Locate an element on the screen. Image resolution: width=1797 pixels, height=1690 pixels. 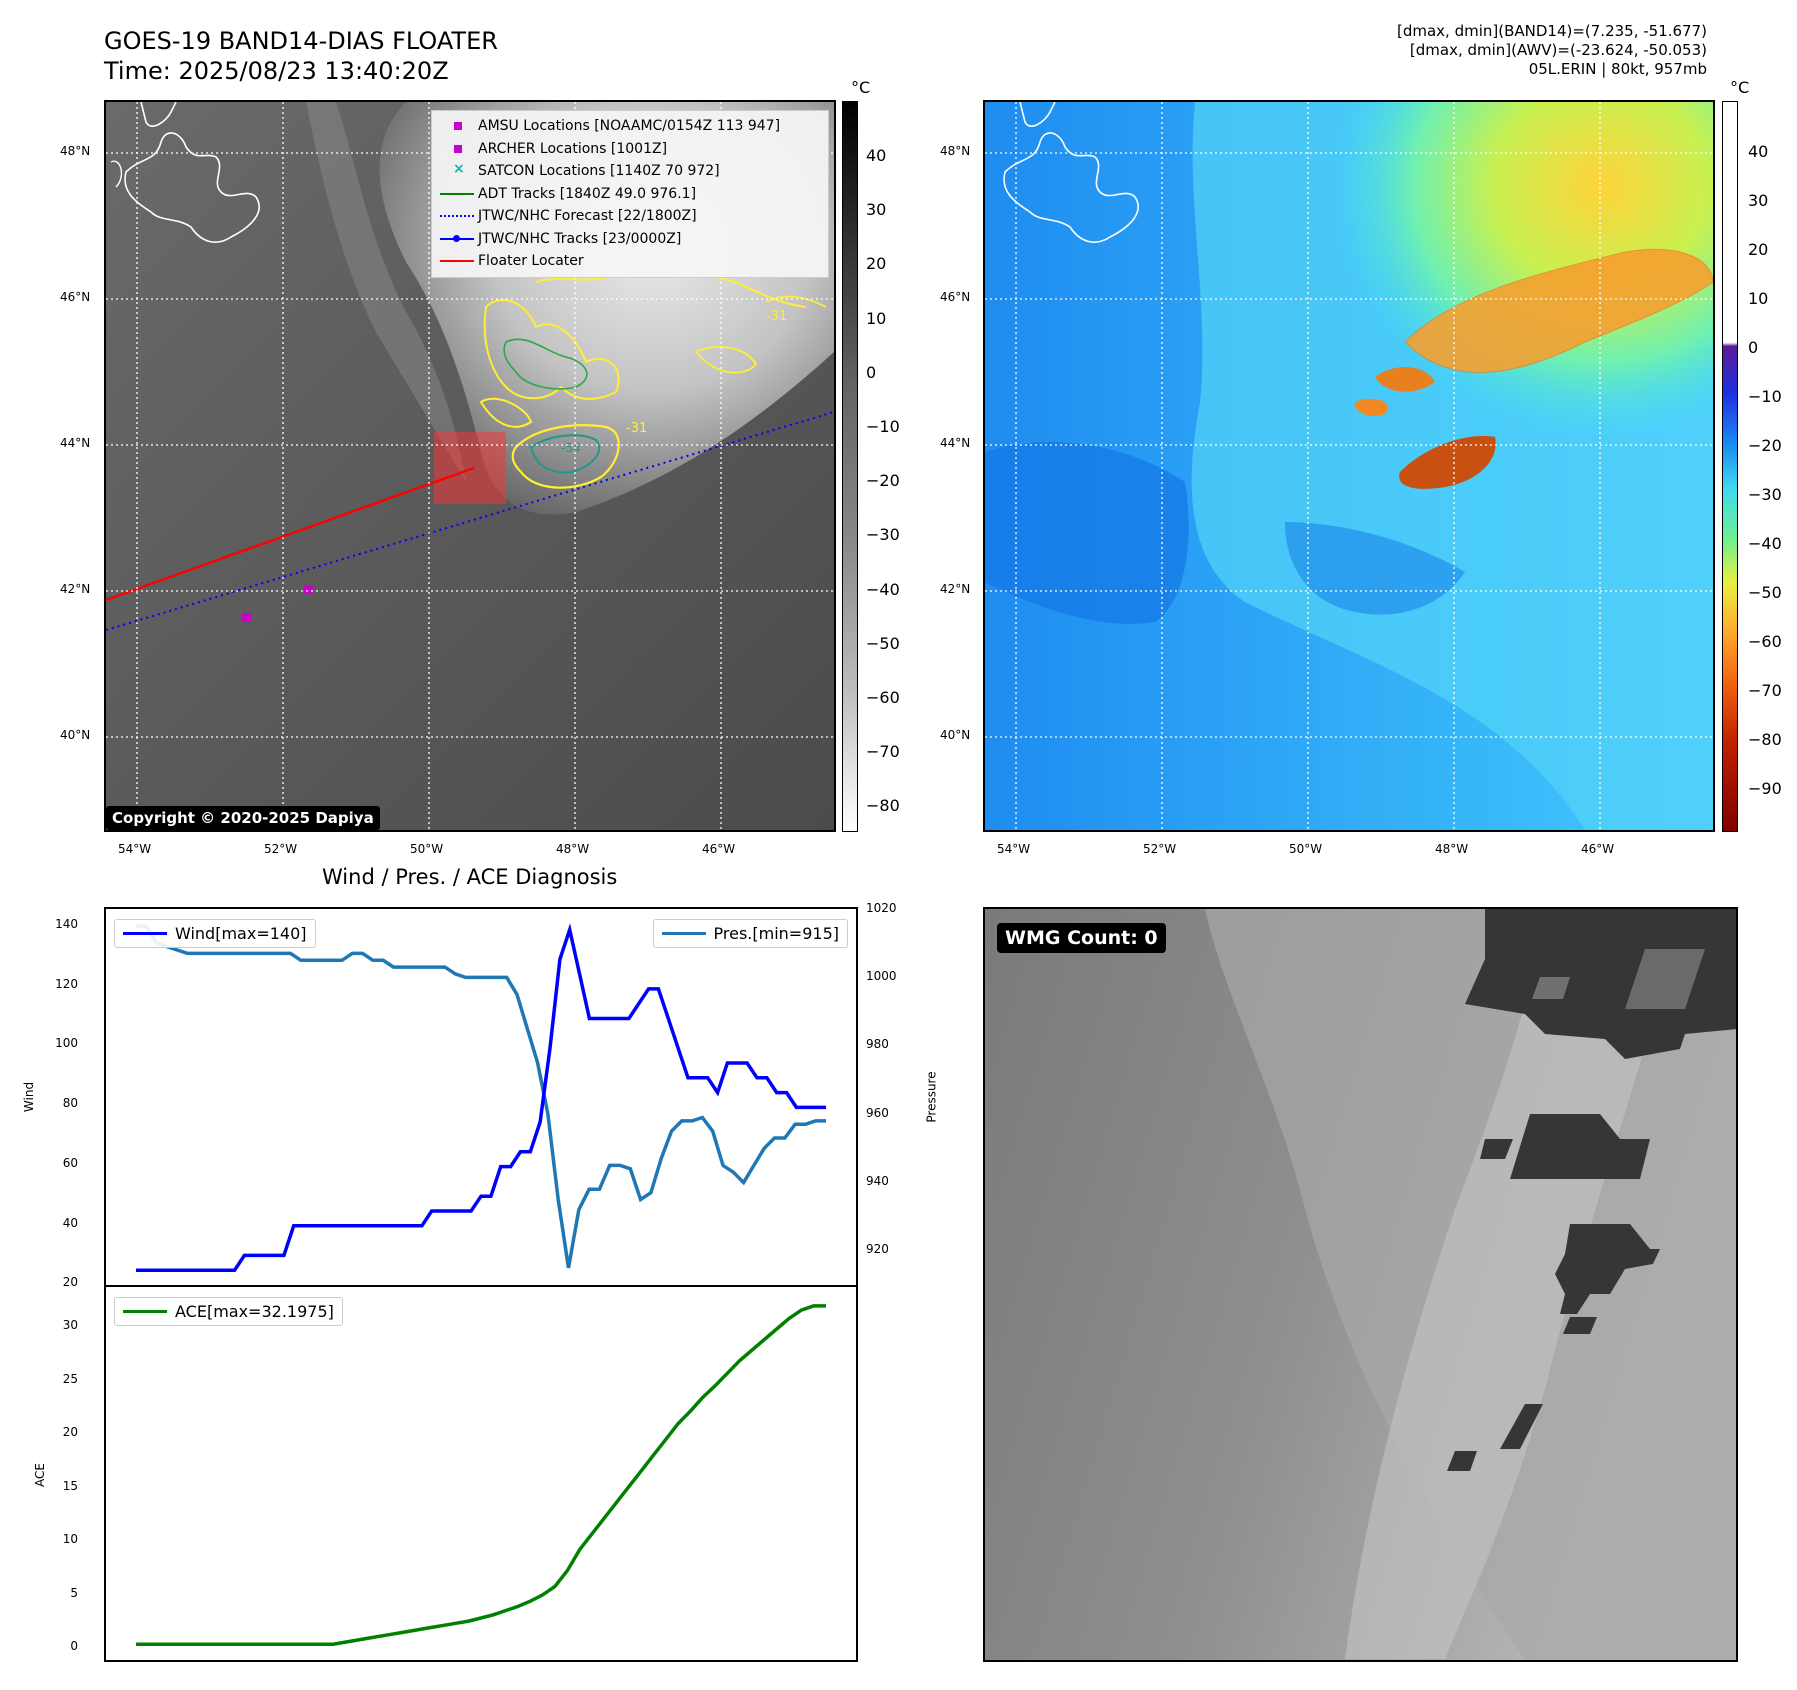
axis-tick-label: 920 is located at coordinates (877, 1249).